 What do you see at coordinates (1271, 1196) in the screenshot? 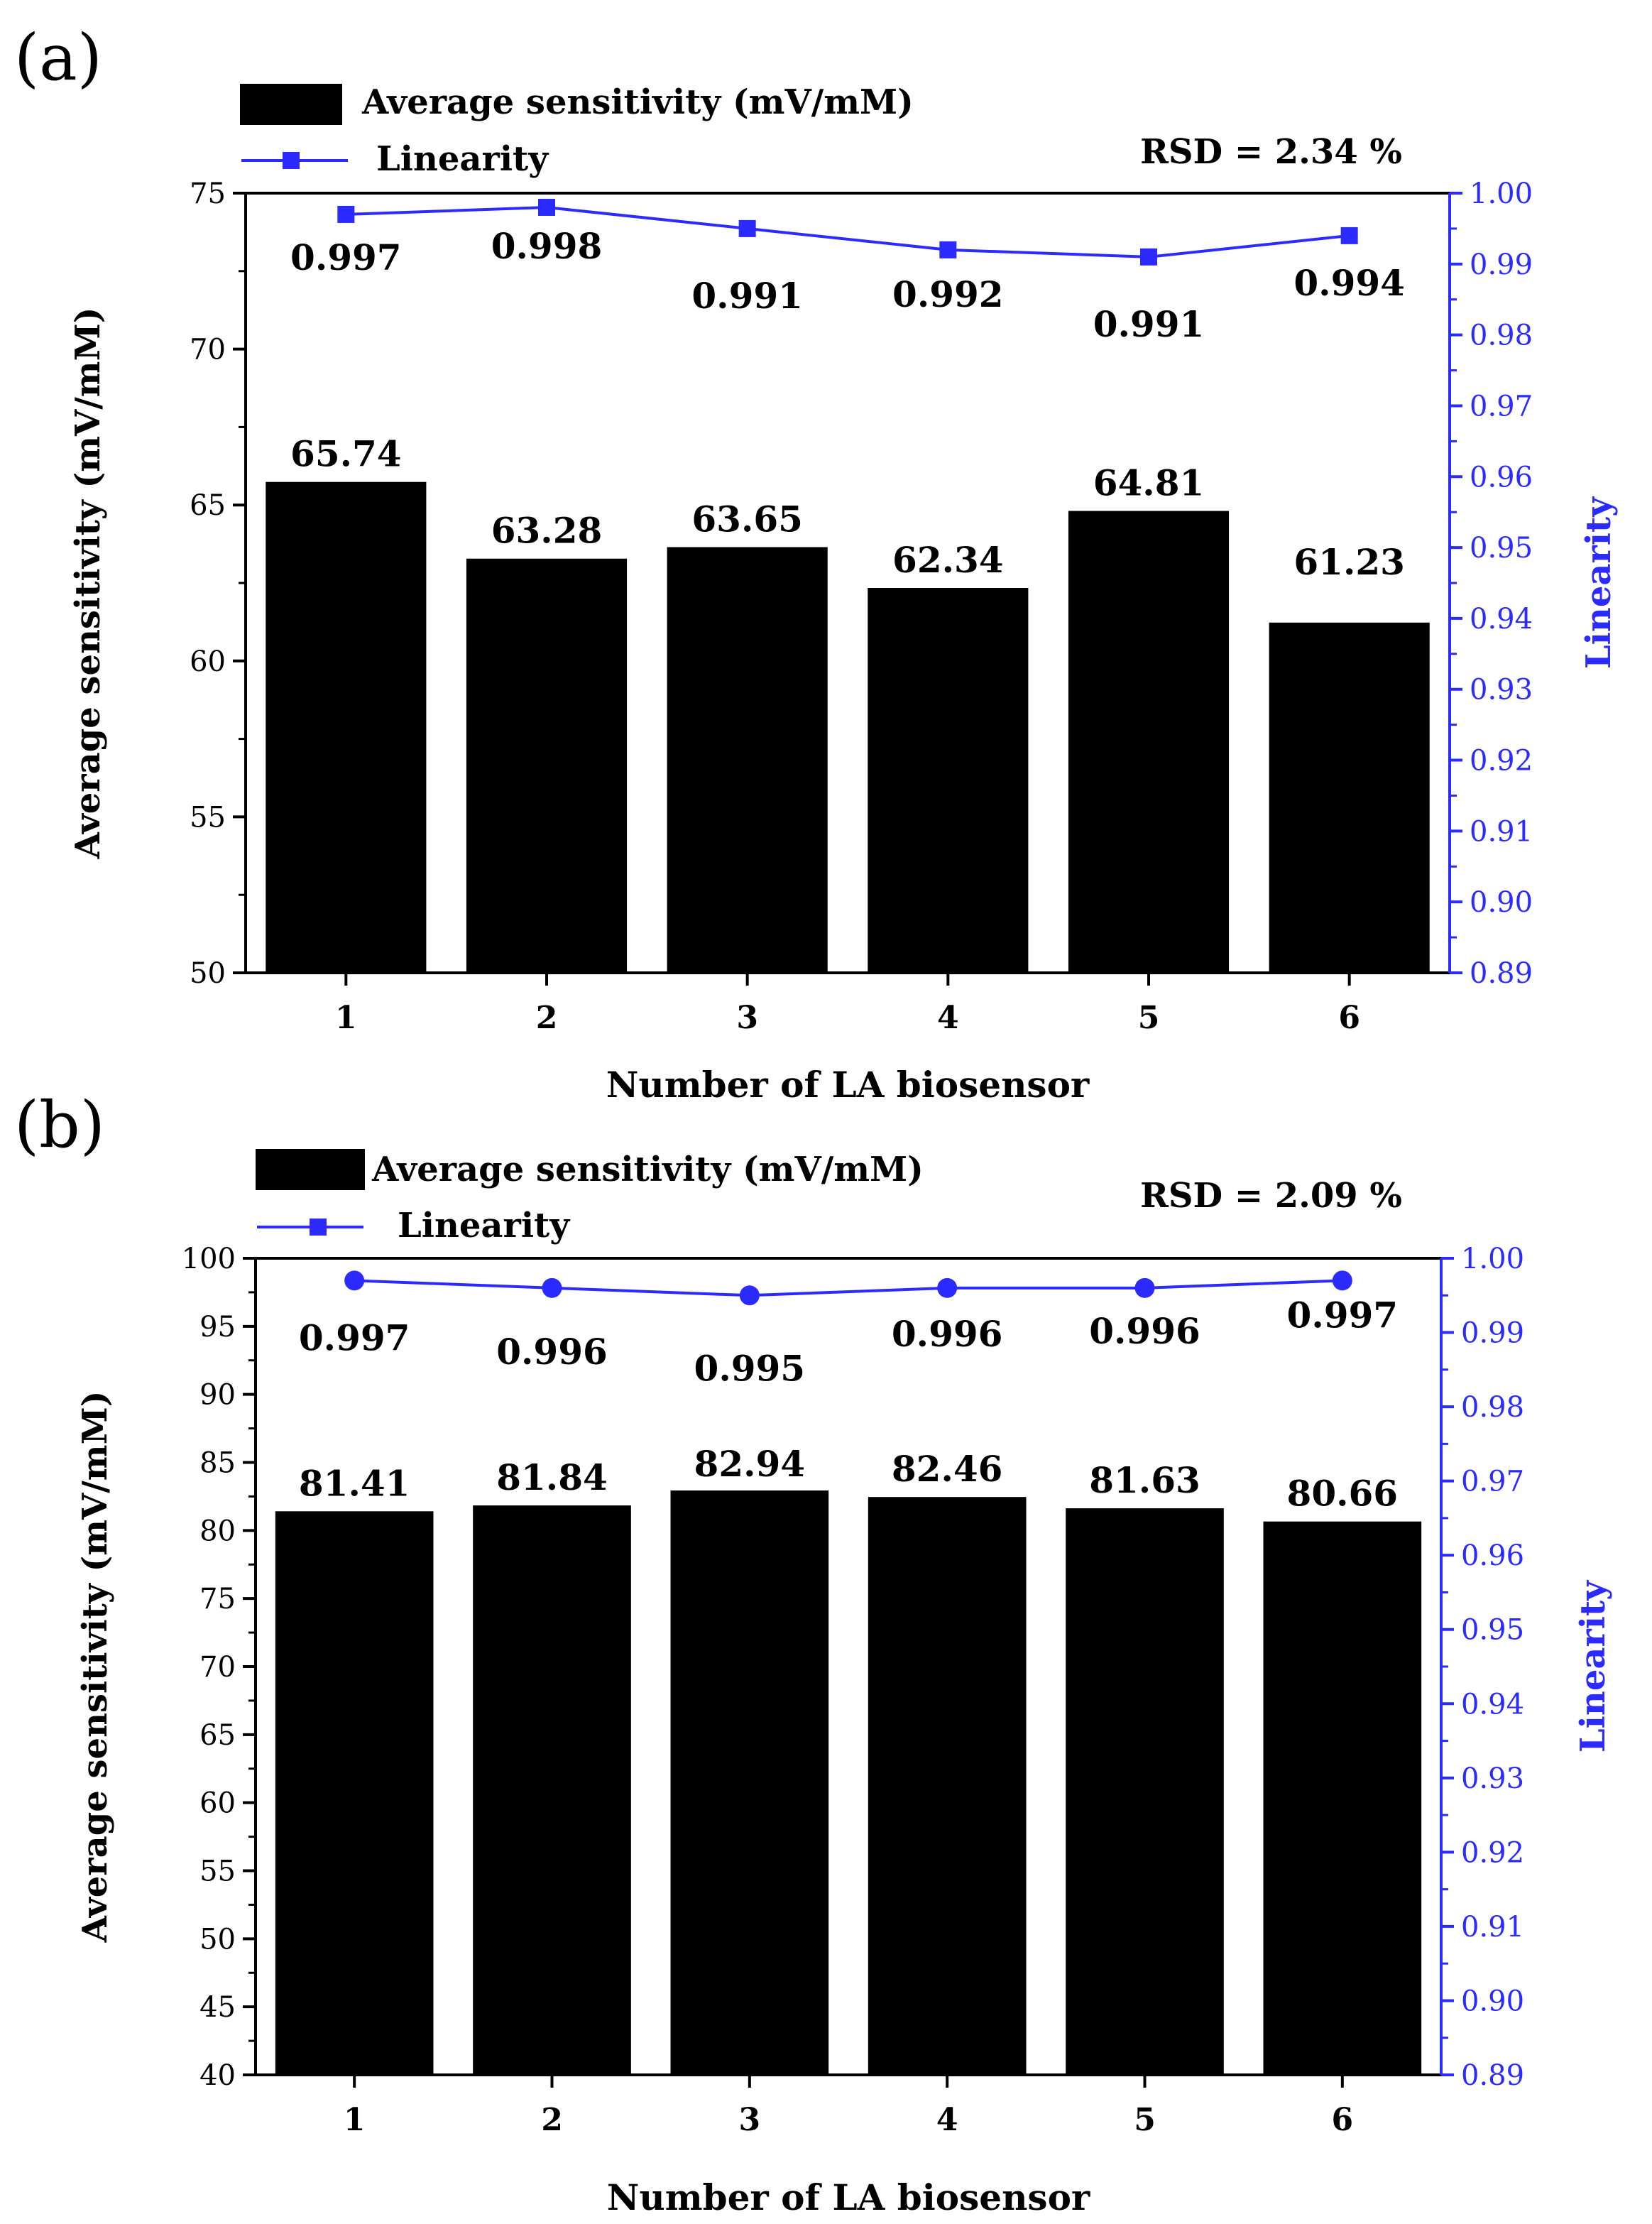
I see `rsd-annotation: RSD = 2.09 %` at bounding box center [1271, 1196].